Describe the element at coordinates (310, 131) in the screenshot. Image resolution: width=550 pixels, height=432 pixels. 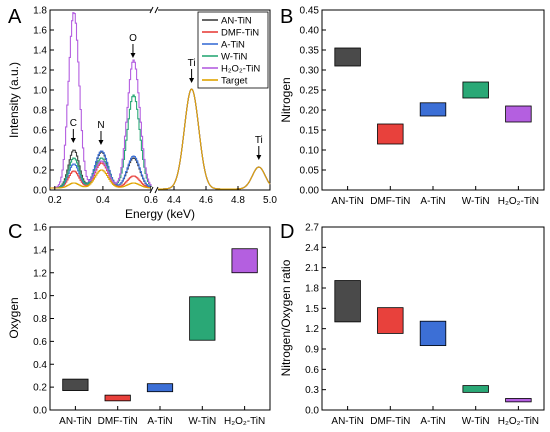
I see `panel-b-ytick-label: 0.15` at that location.